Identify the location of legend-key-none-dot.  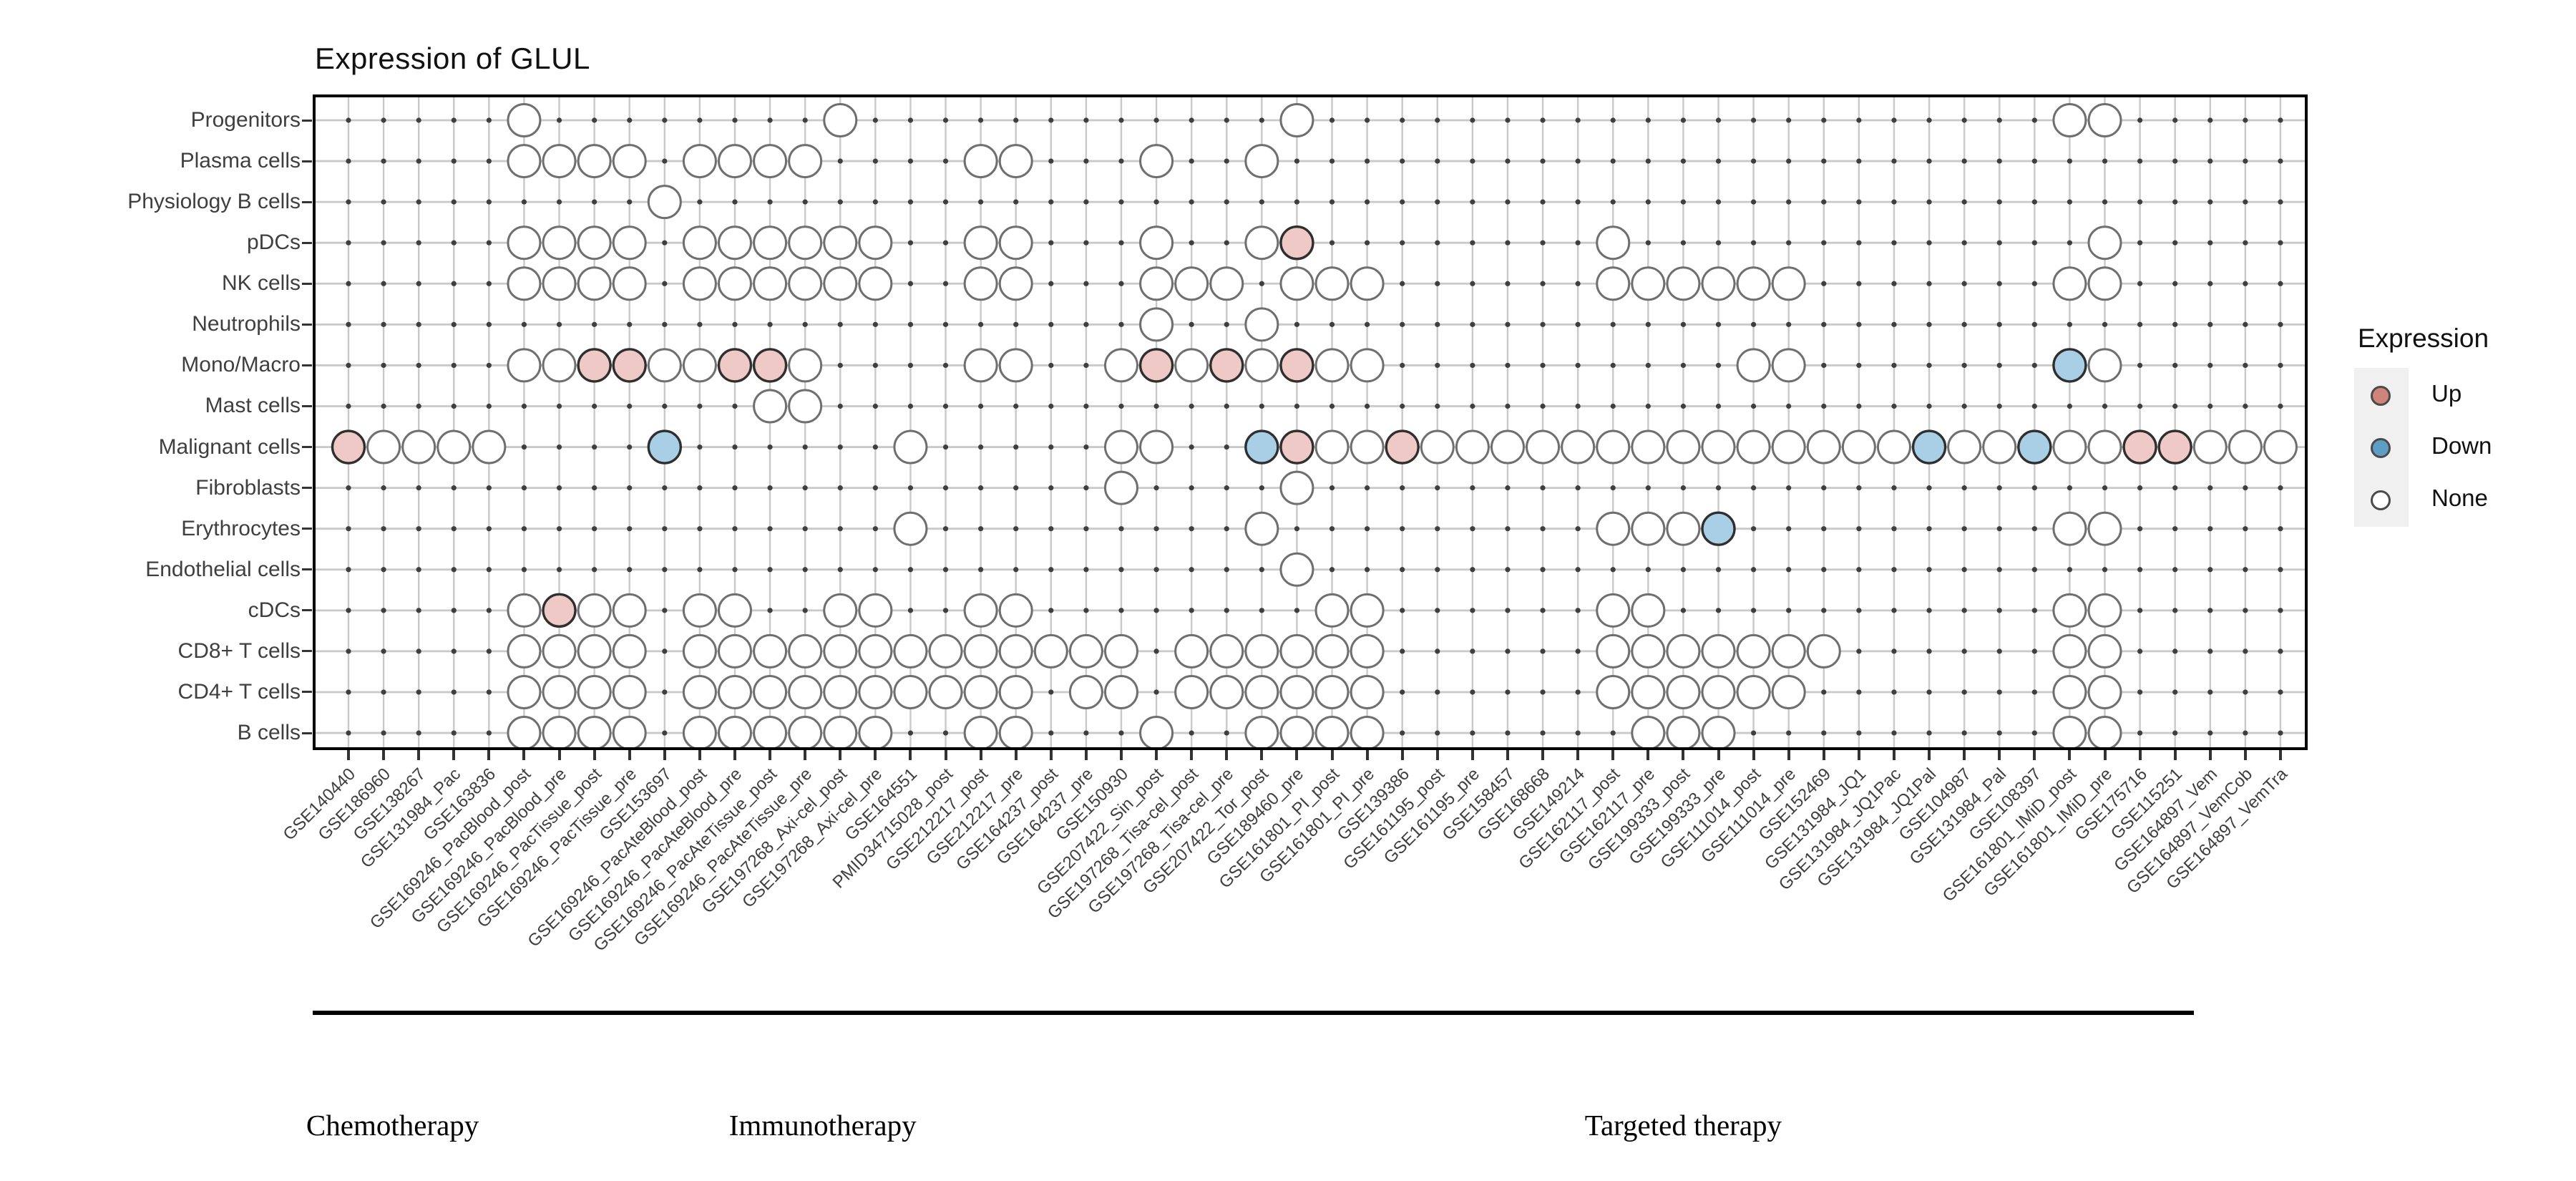
(2381, 500).